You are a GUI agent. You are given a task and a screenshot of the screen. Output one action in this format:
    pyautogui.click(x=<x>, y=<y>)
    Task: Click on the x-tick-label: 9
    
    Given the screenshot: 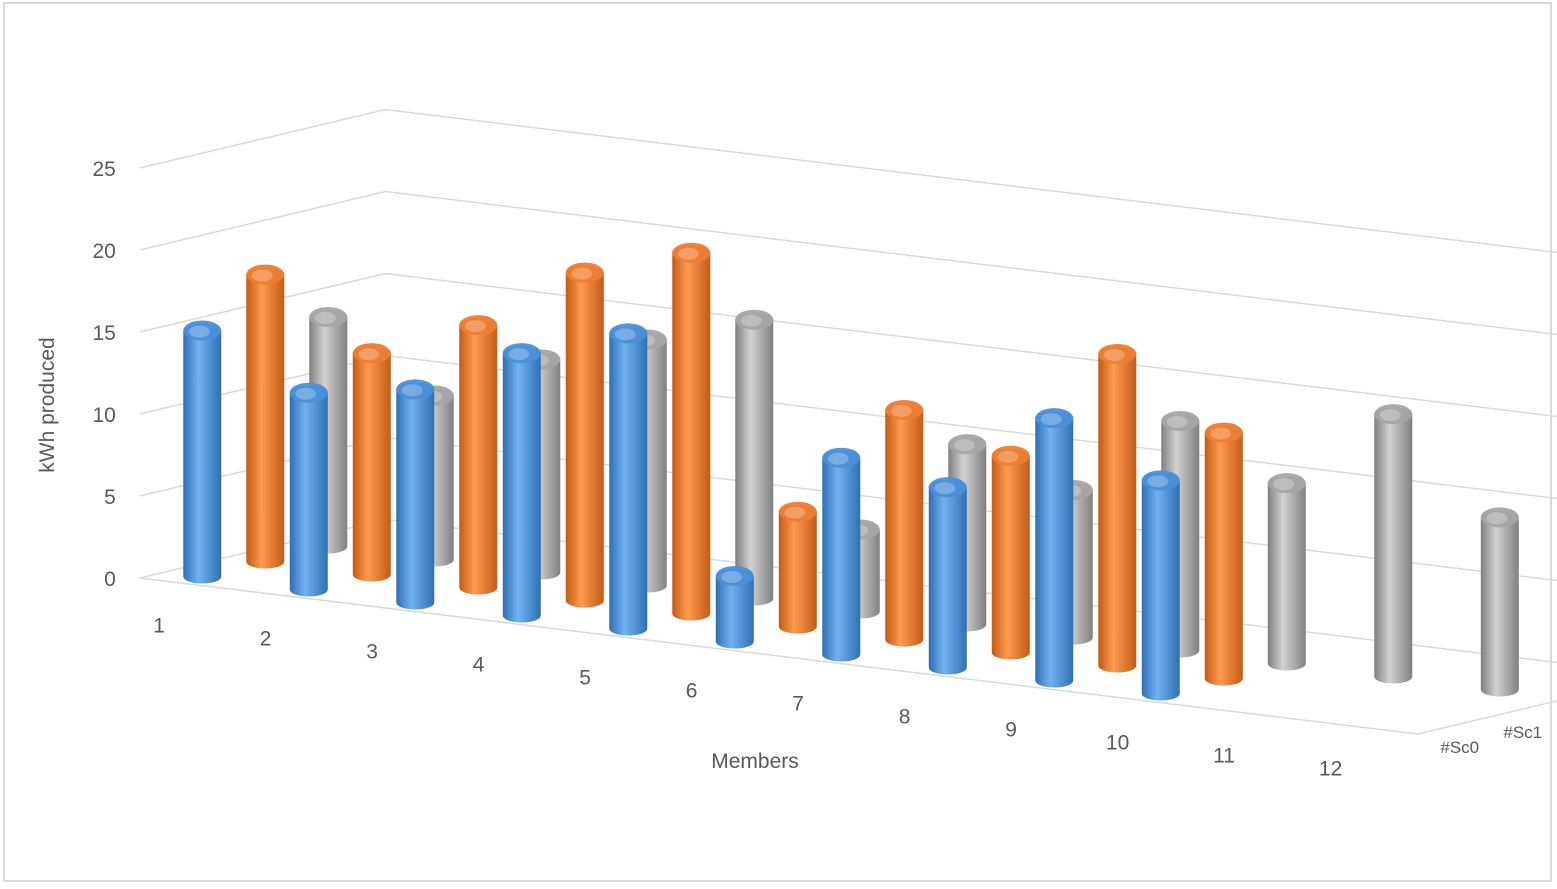 What is the action you would take?
    pyautogui.click(x=1011, y=730)
    